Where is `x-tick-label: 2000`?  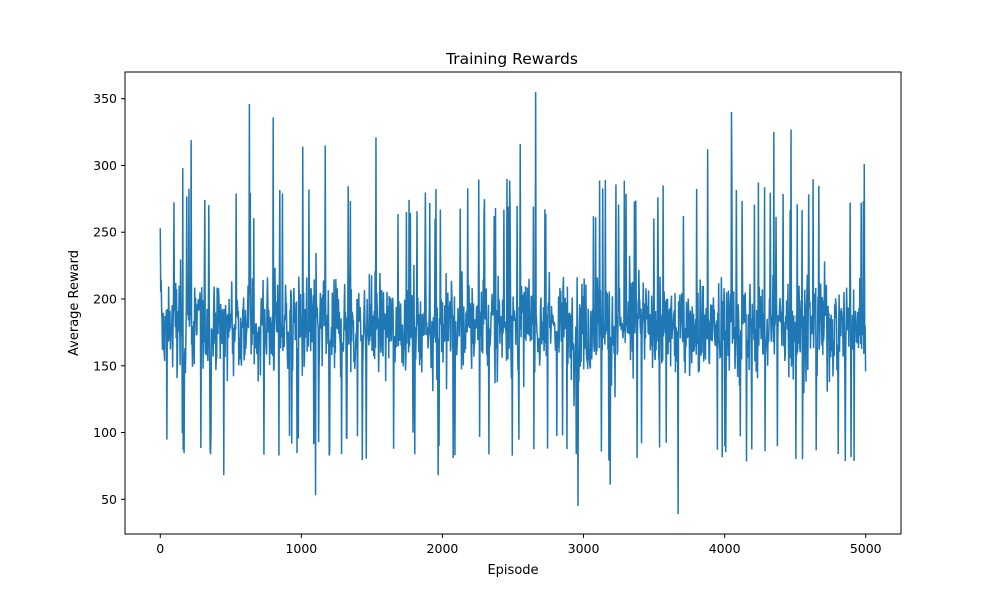
x-tick-label: 2000 is located at coordinates (443, 548).